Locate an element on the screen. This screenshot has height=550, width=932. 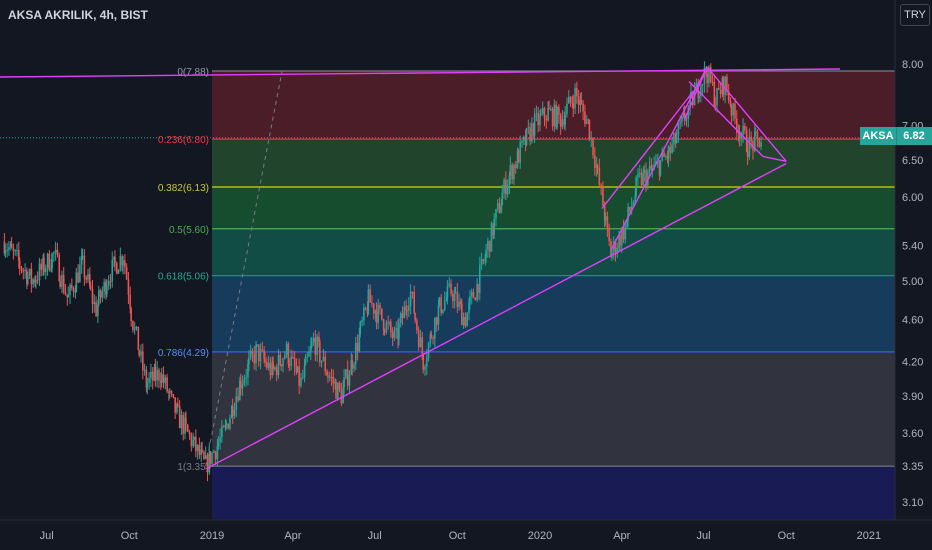
fib-level-label: 0.786(4.29) is located at coordinates (183, 353).